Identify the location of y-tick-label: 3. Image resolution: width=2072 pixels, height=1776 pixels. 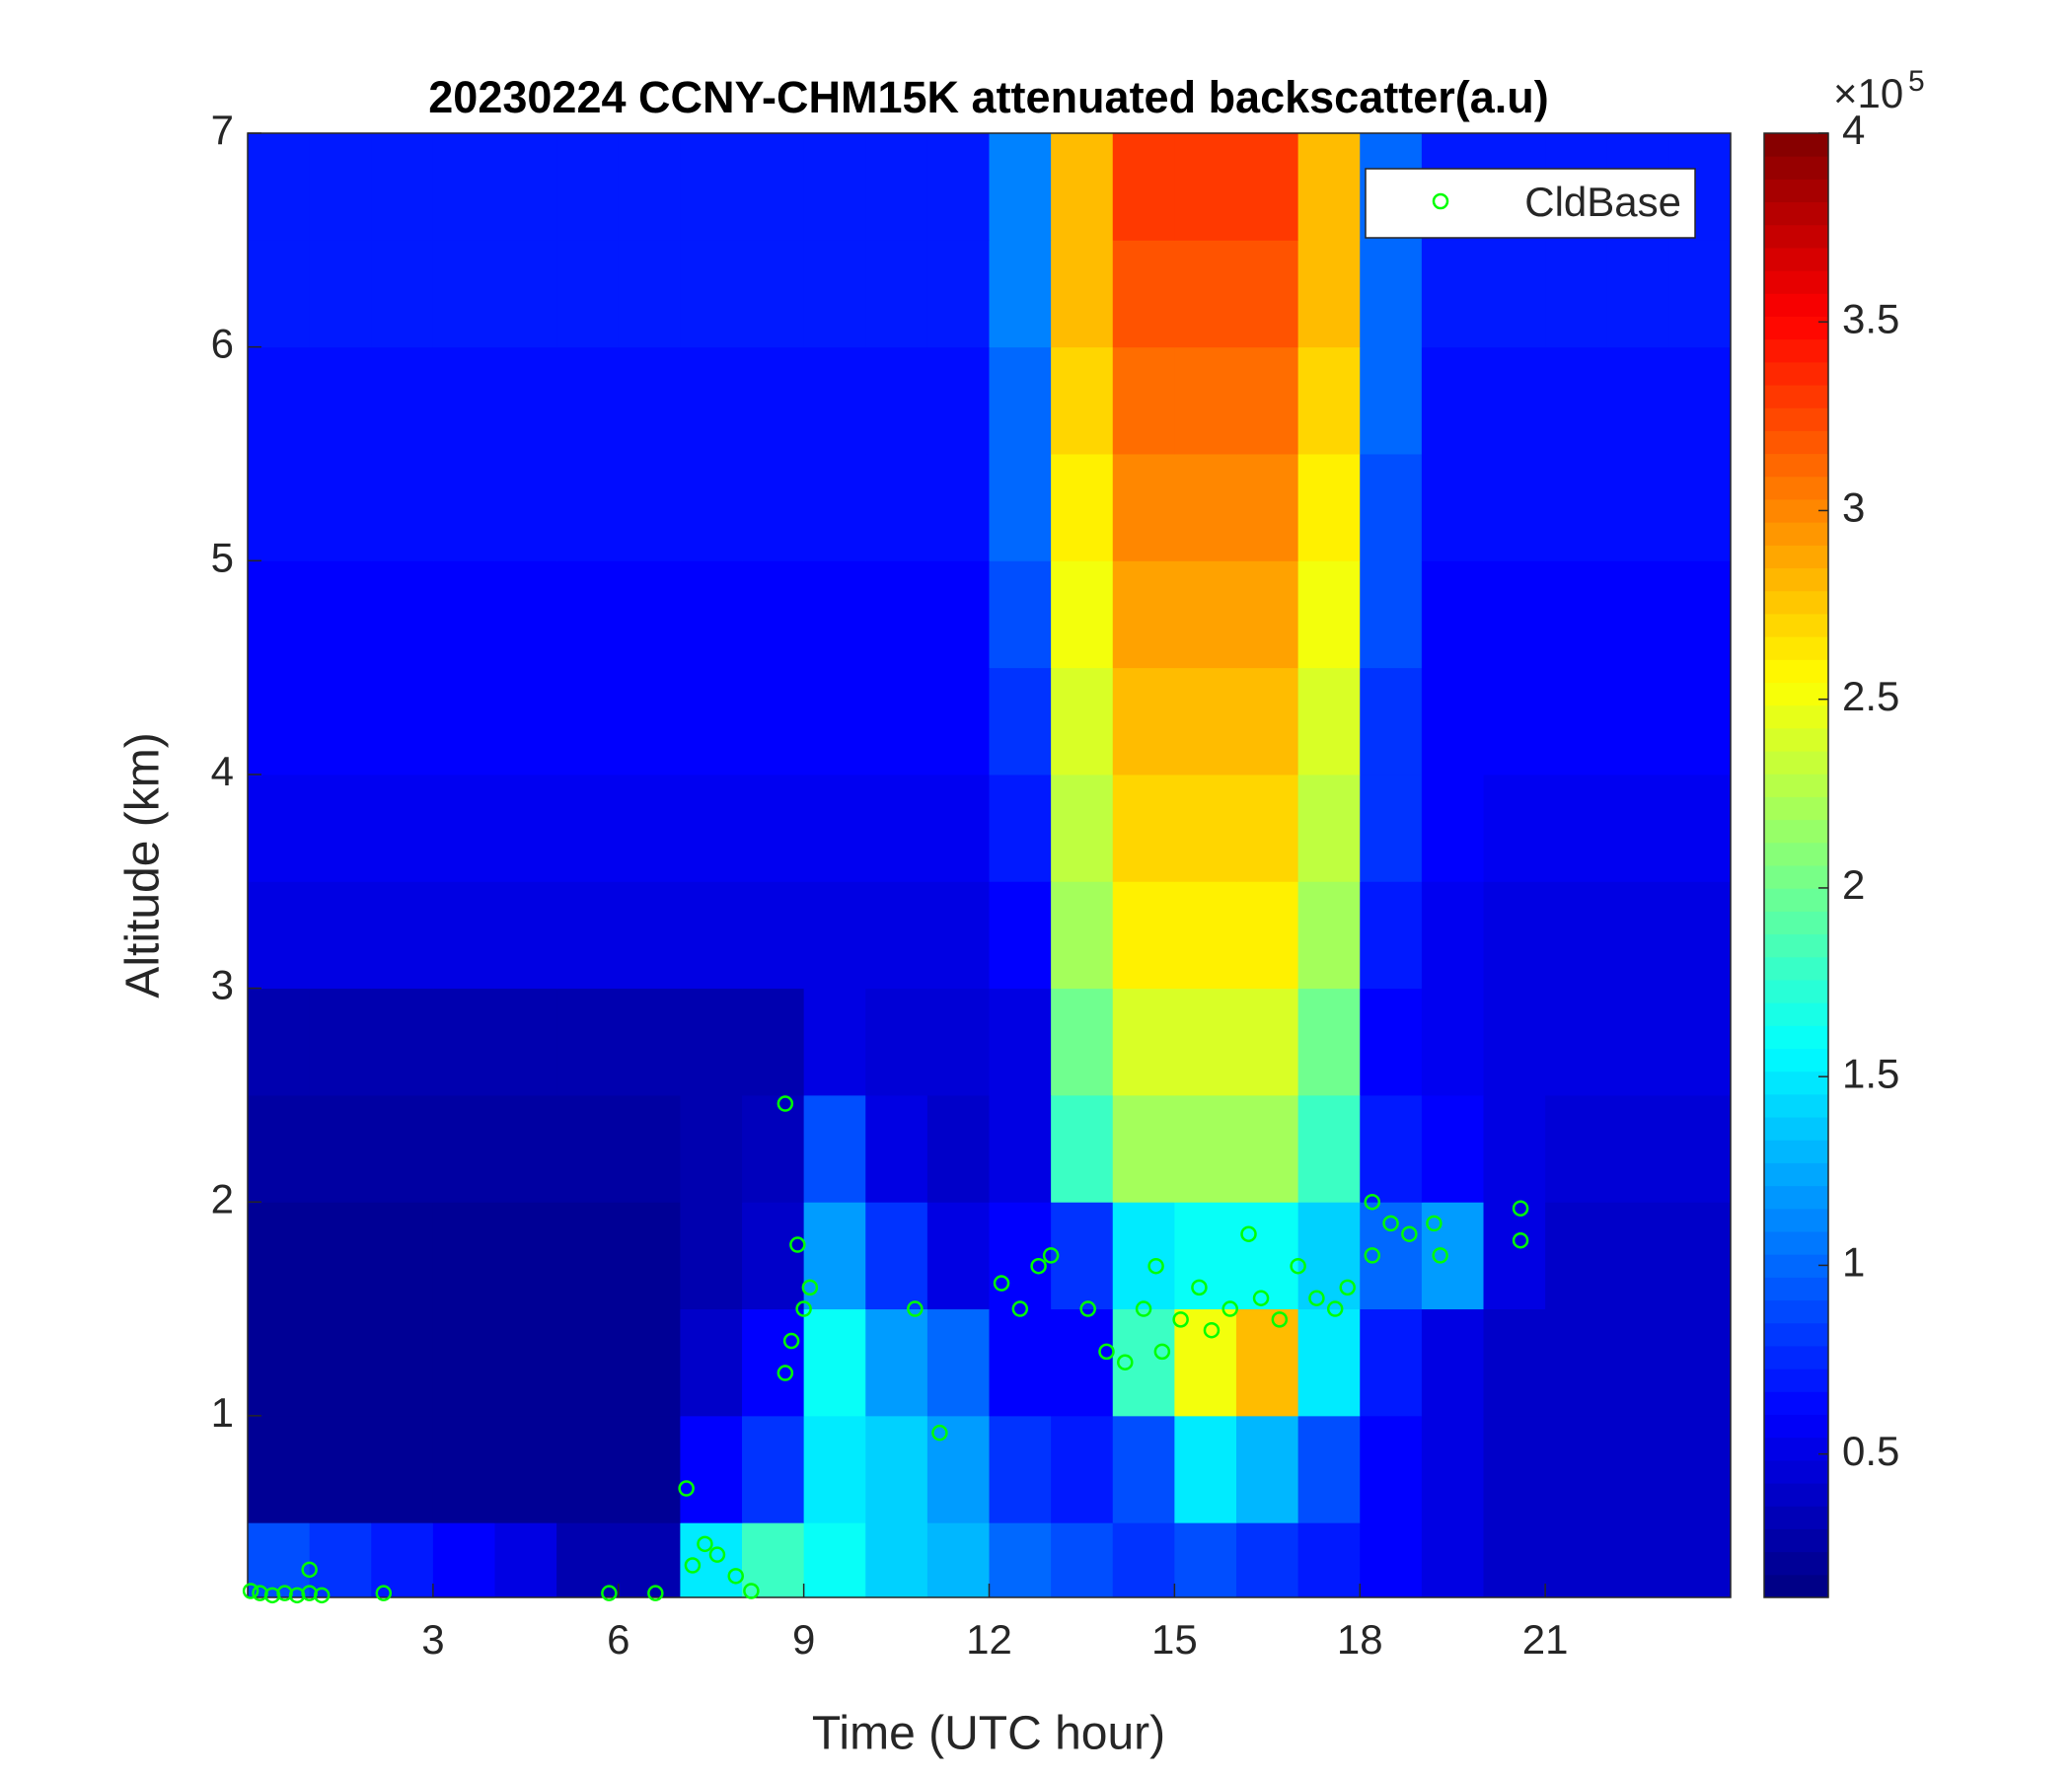
(223, 985).